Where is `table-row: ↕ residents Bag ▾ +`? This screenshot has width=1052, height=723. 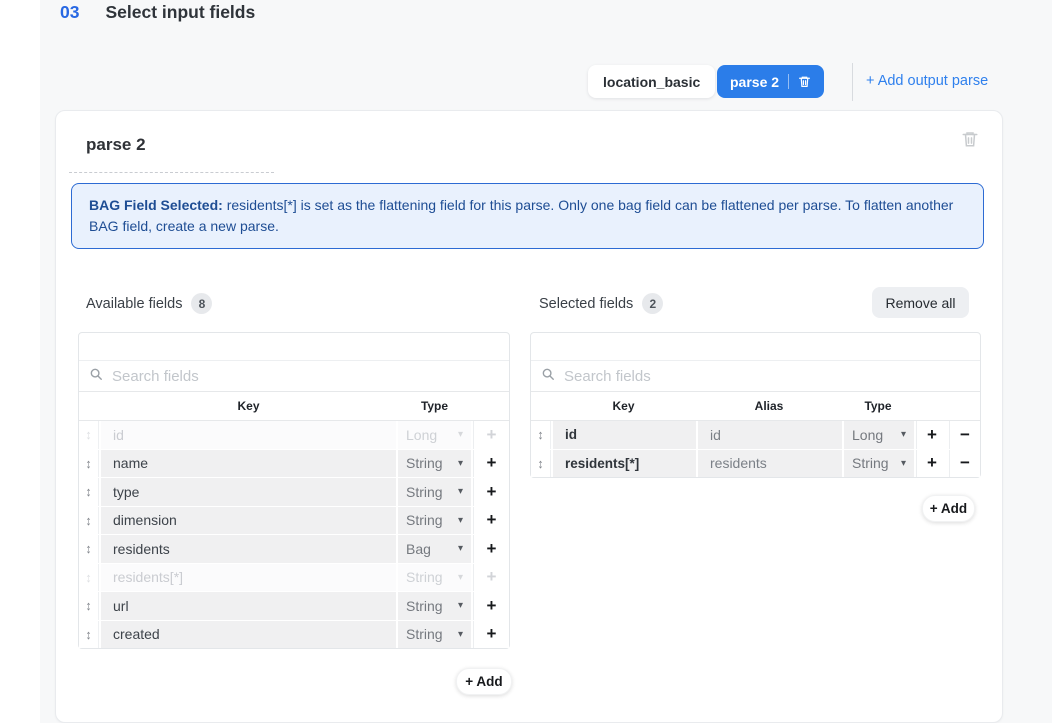 table-row: ↕ residents Bag ▾ + is located at coordinates (294, 549).